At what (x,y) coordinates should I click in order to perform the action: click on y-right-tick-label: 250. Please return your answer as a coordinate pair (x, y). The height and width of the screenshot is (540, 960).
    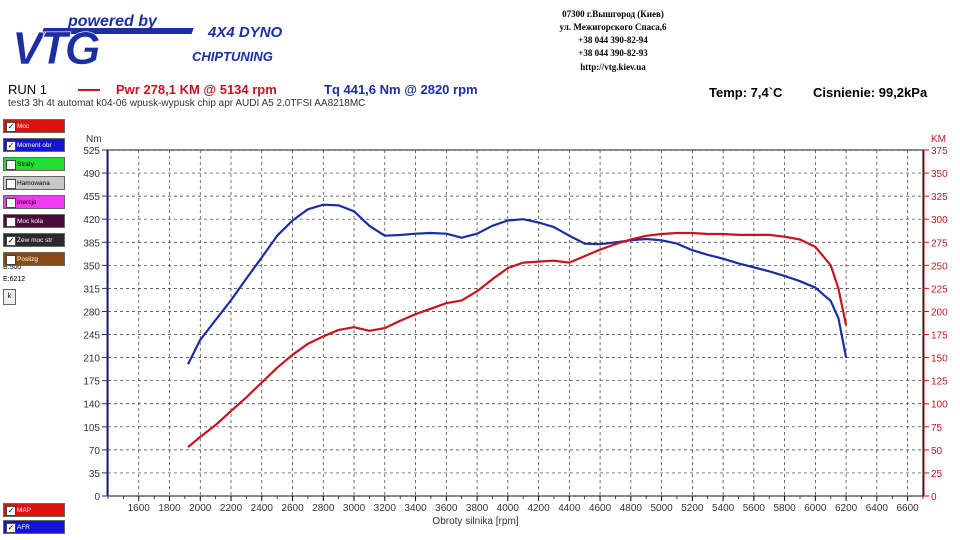
    Looking at the image, I should click on (939, 266).